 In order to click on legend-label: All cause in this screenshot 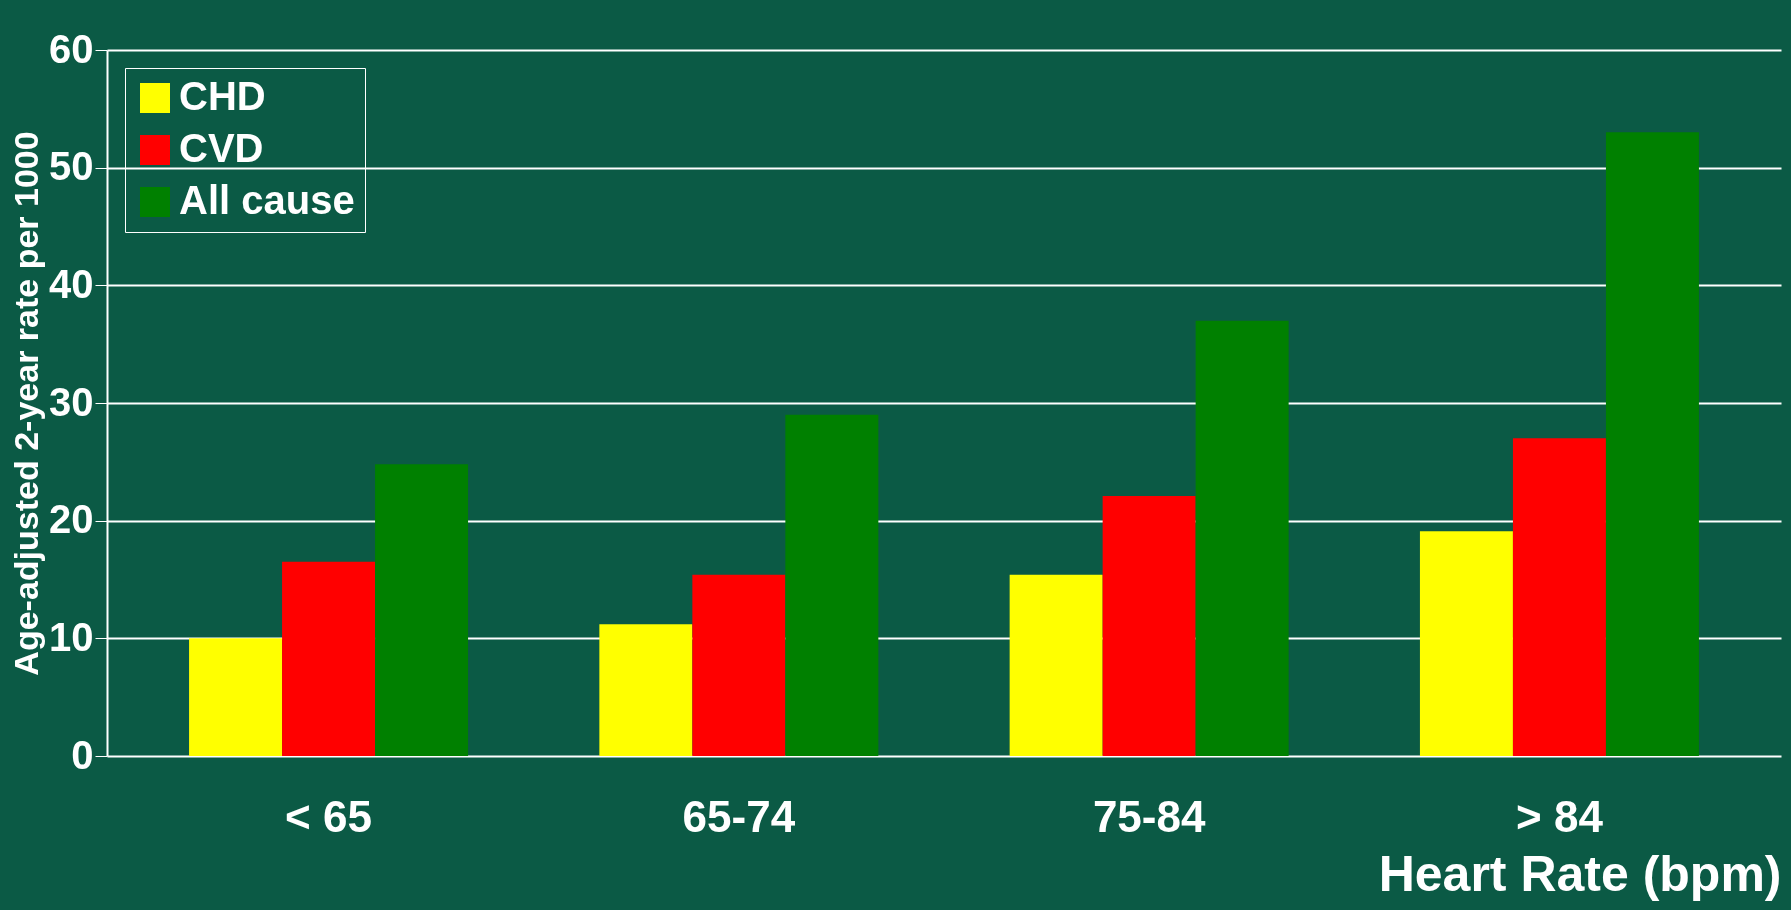, I will do `click(267, 200)`.